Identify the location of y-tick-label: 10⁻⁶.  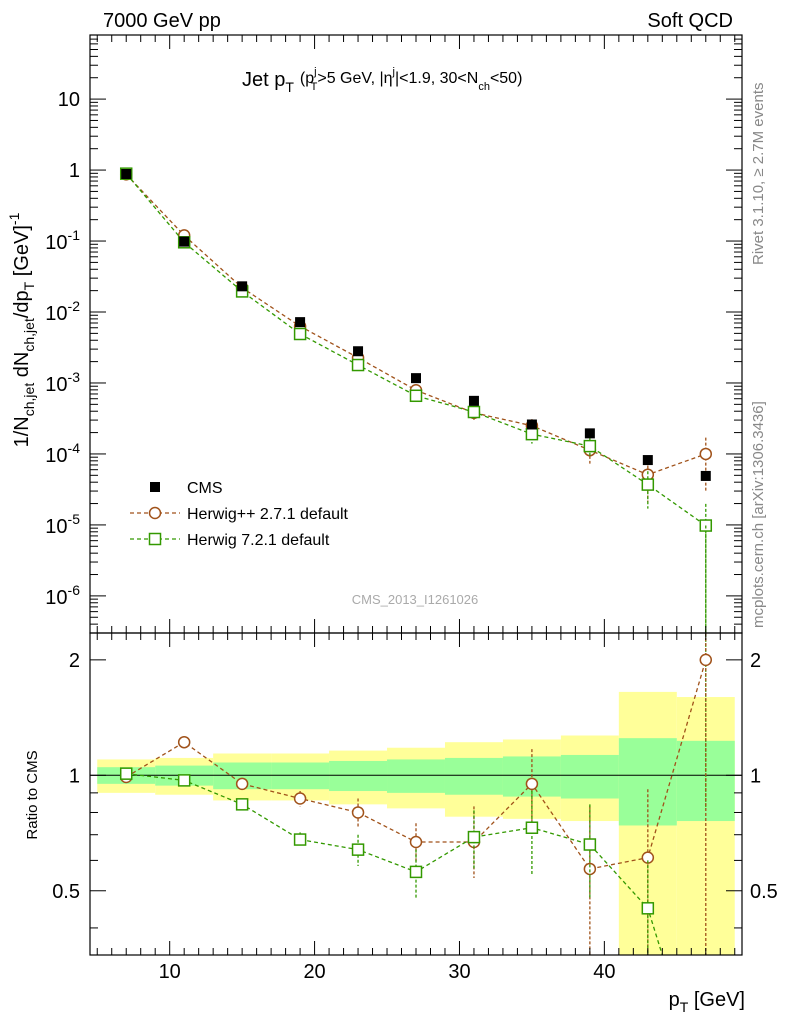
(62, 595).